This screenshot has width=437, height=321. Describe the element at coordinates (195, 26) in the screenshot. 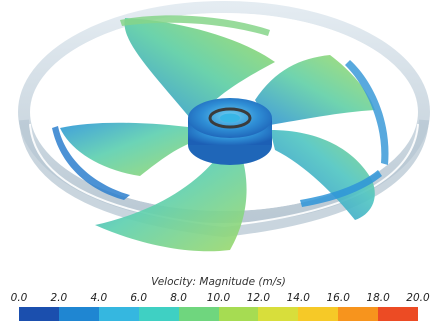

I see `blade-edge-top` at that location.